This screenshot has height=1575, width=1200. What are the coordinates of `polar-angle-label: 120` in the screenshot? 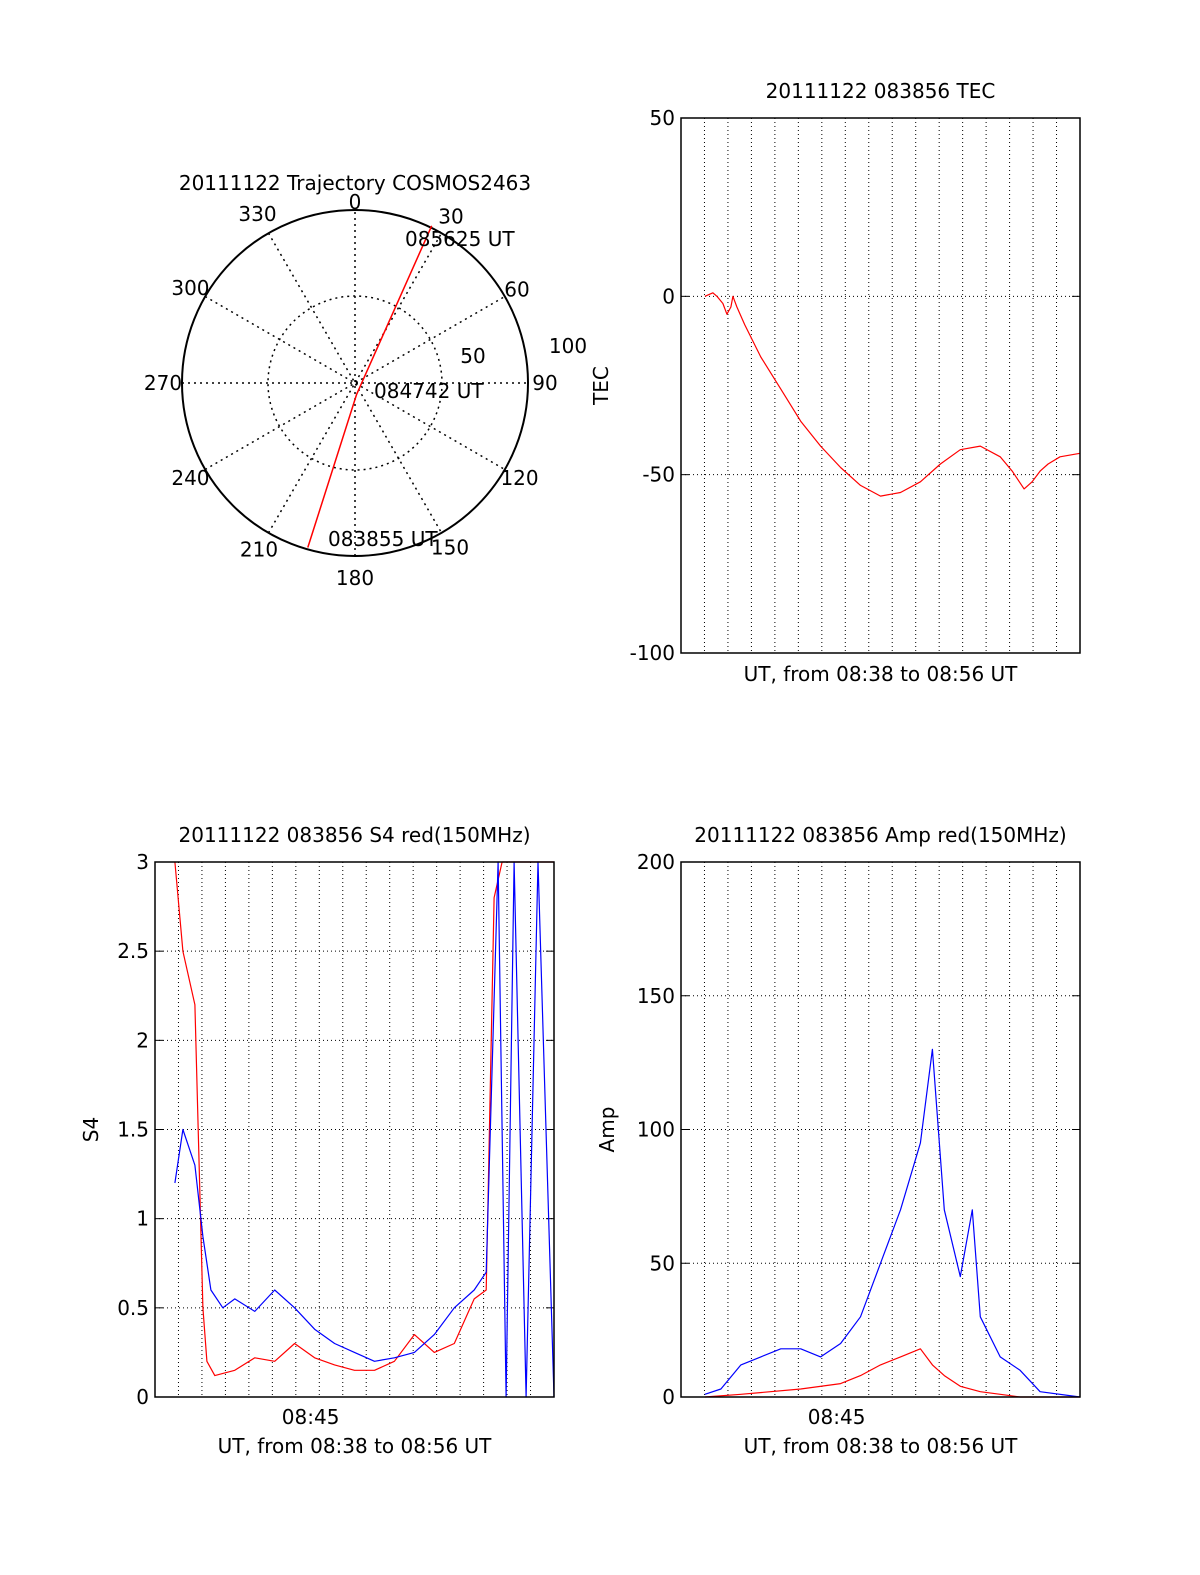 It's located at (519, 478).